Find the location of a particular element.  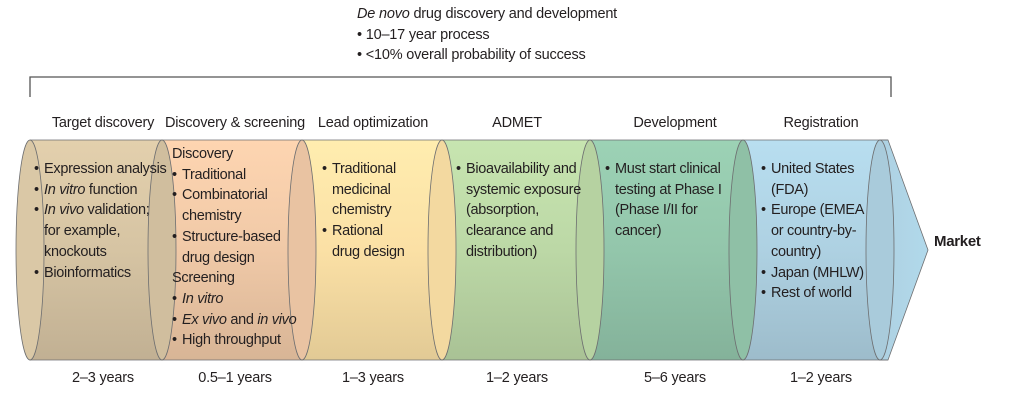

process-title: De novo drug discovery and development is located at coordinates (487, 14).